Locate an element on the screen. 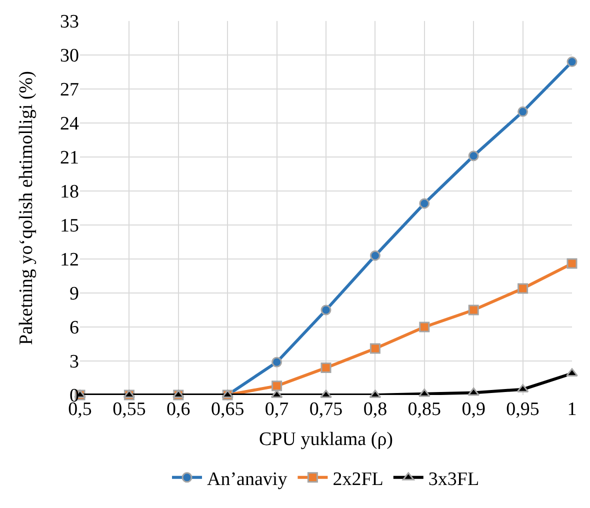 The image size is (590, 508). y-tick-label: 21 is located at coordinates (69, 158).